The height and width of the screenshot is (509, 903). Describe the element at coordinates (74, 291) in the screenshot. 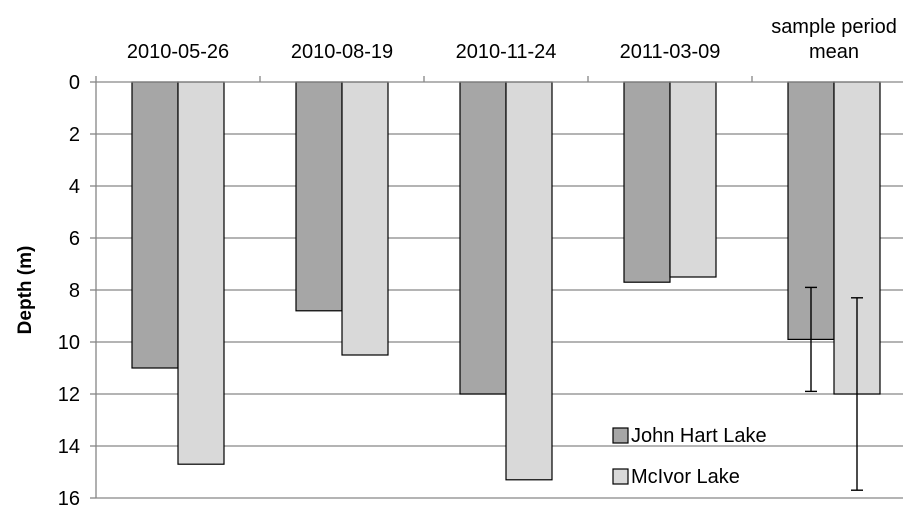

I see `y-tick-label: 8` at that location.